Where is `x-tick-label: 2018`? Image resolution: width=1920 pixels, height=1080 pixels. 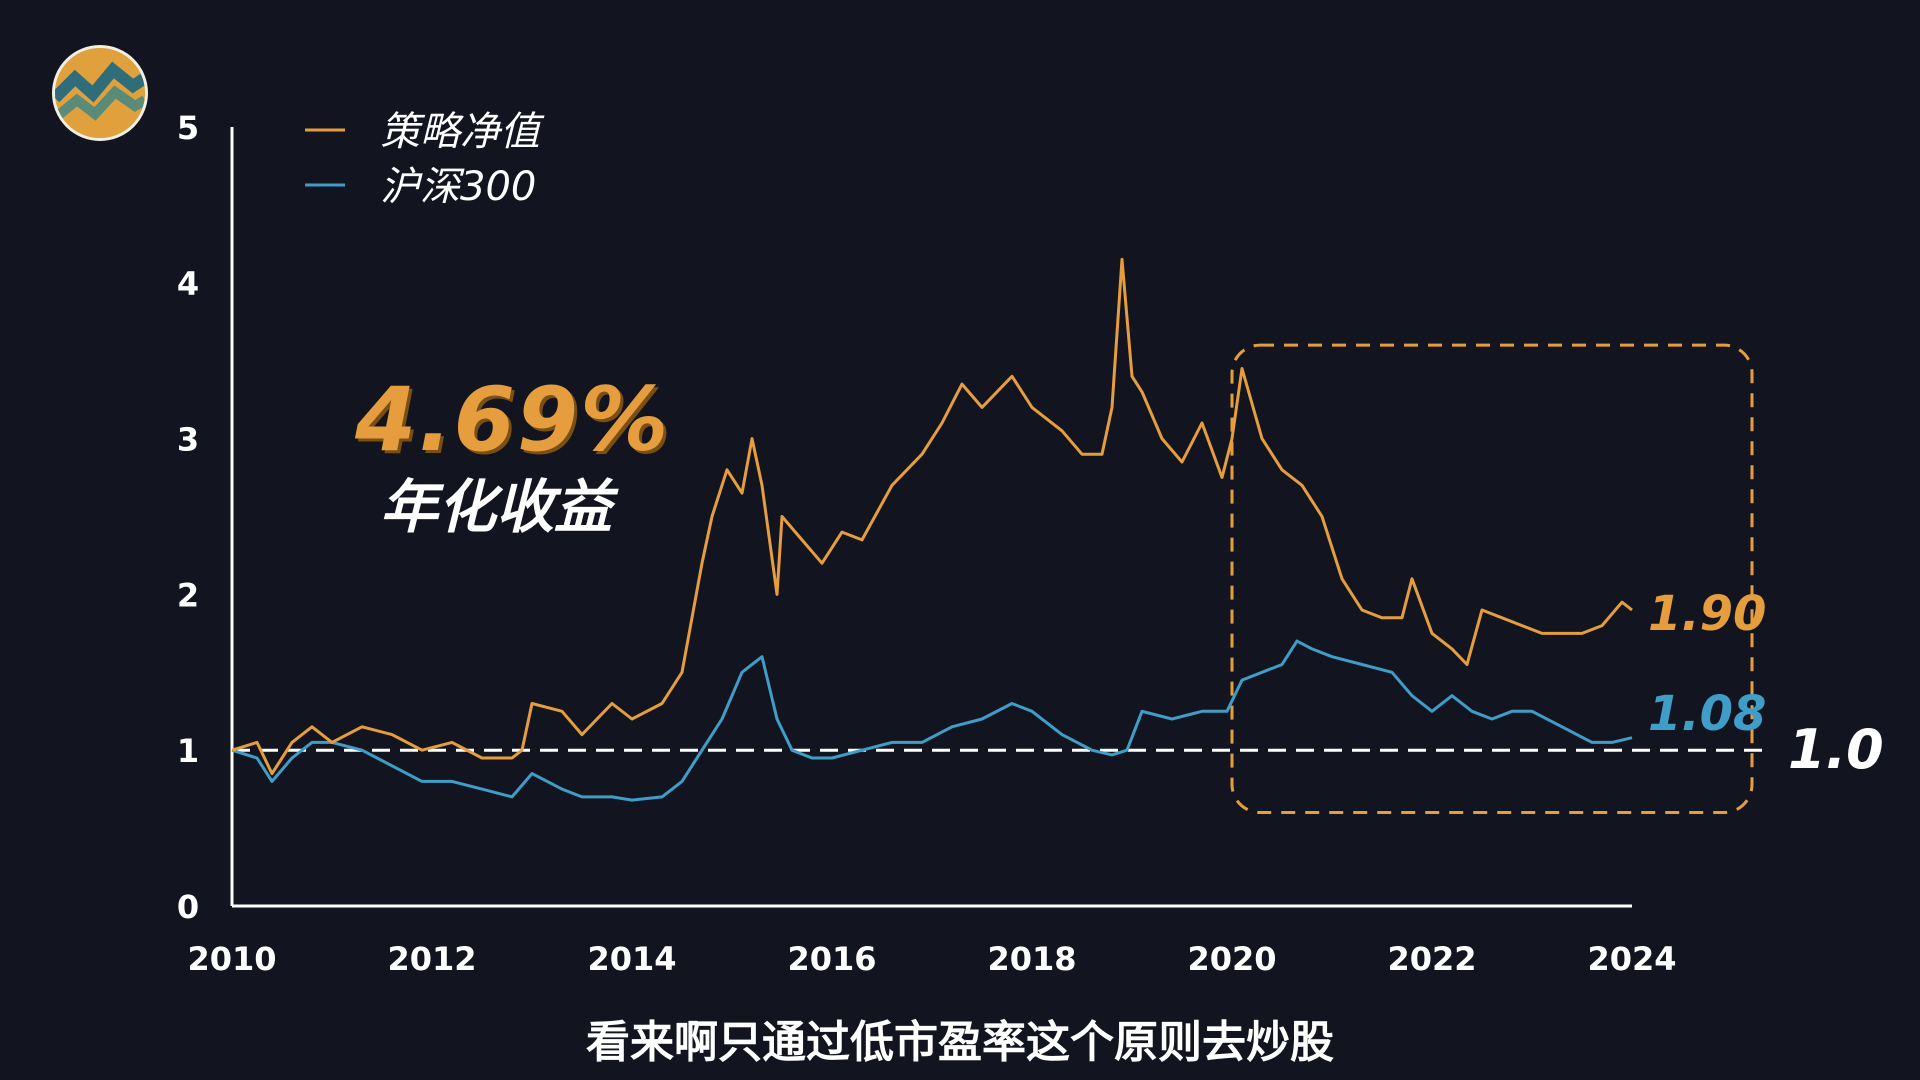 x-tick-label: 2018 is located at coordinates (1031, 959).